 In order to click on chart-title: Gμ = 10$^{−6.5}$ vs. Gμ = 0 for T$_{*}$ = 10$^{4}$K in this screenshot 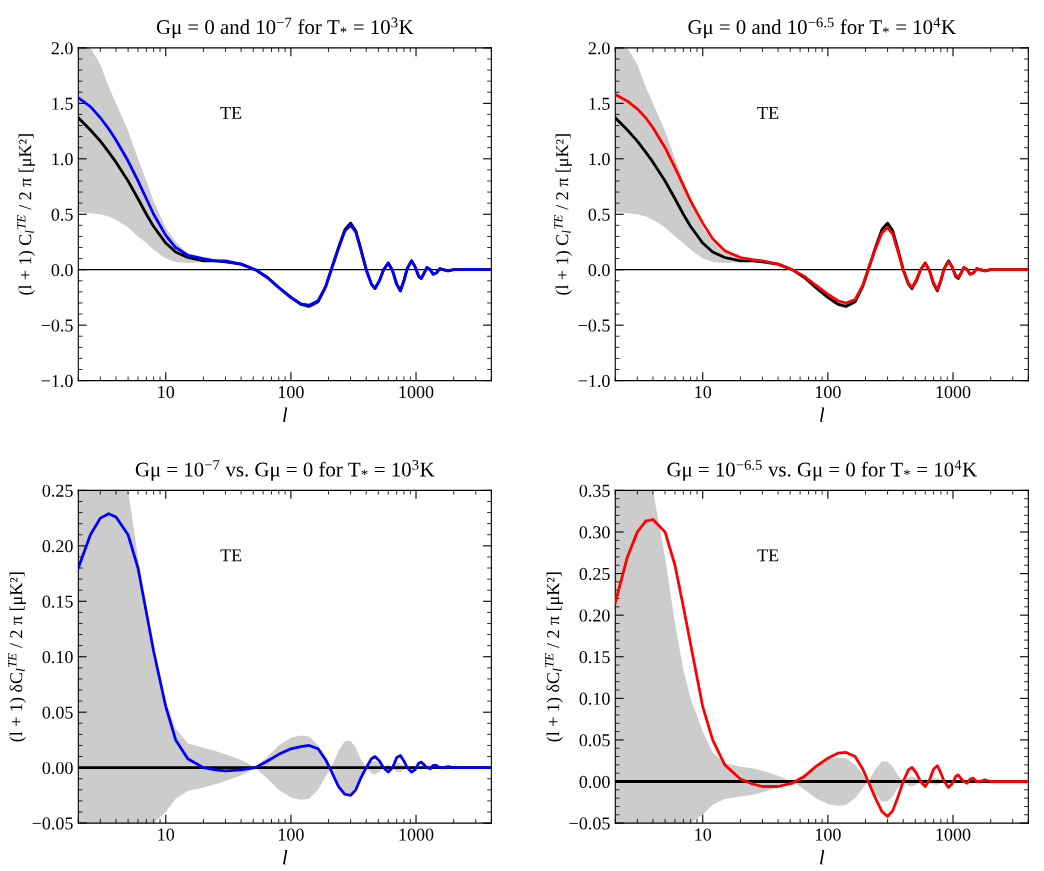, I will do `click(822, 470)`.